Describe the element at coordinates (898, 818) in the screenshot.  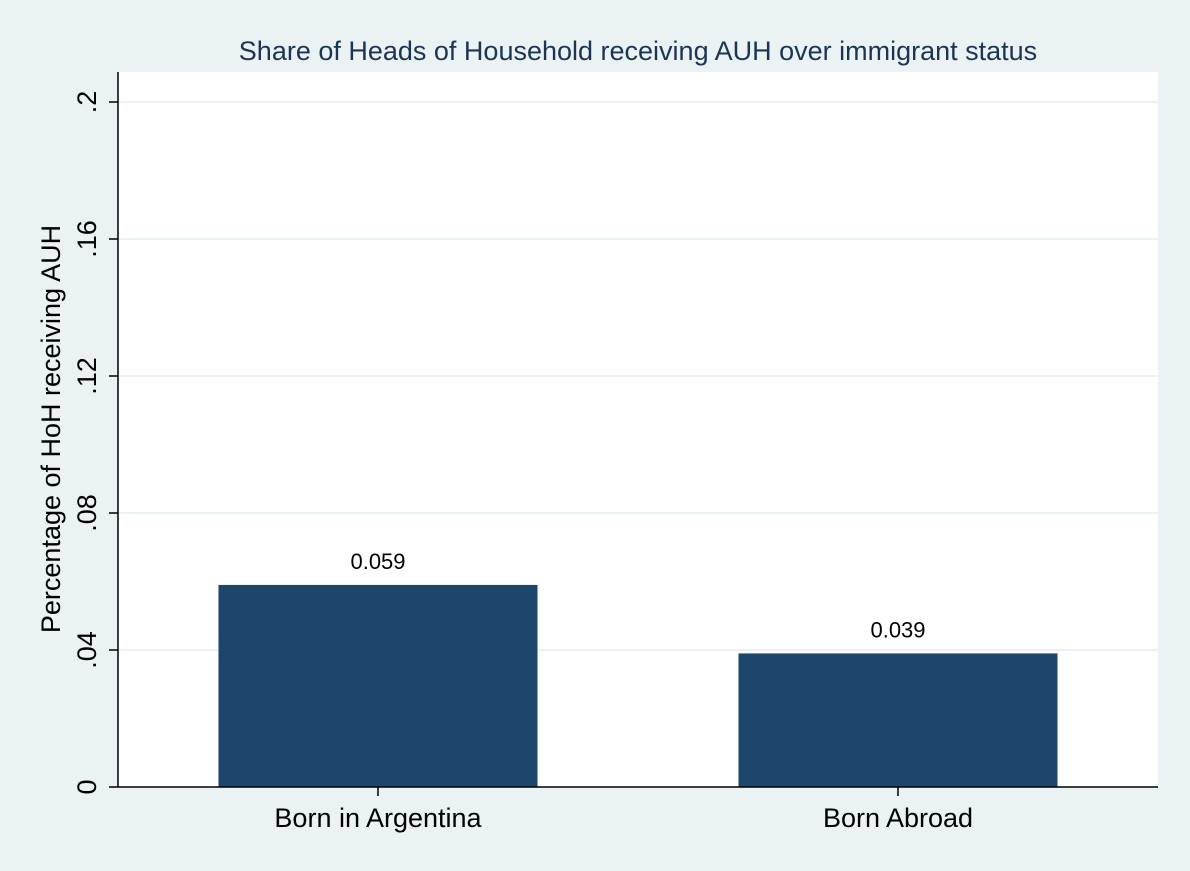
I see `x-tick-label: Born Abroad` at that location.